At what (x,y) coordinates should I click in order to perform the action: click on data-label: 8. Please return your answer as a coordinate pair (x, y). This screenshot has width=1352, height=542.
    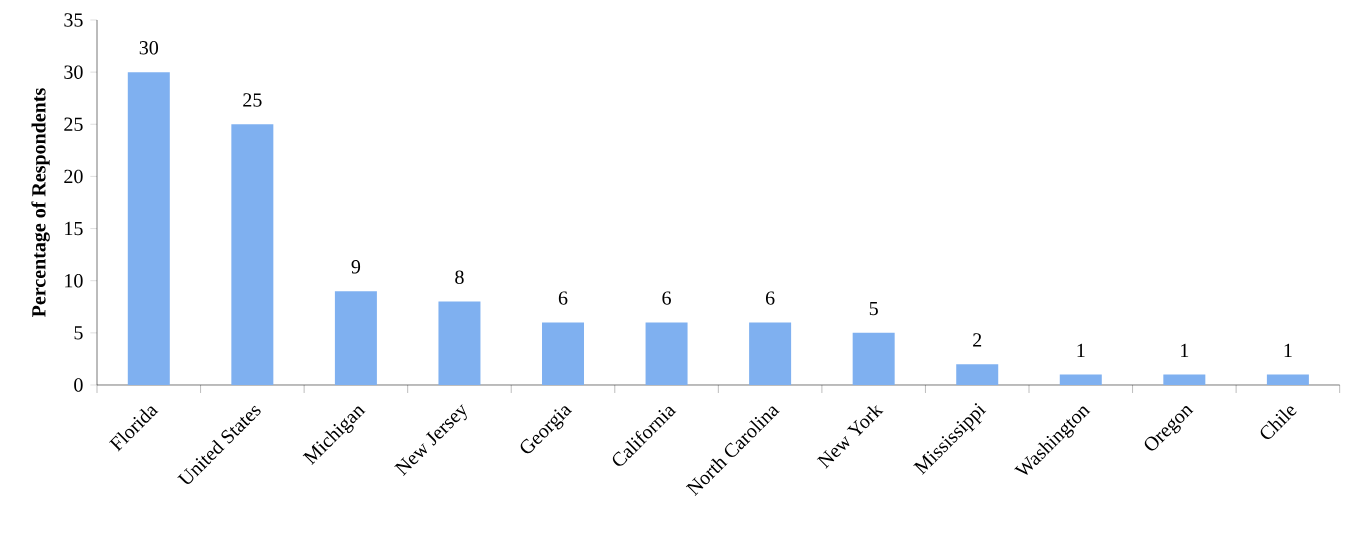
    Looking at the image, I should click on (459, 277).